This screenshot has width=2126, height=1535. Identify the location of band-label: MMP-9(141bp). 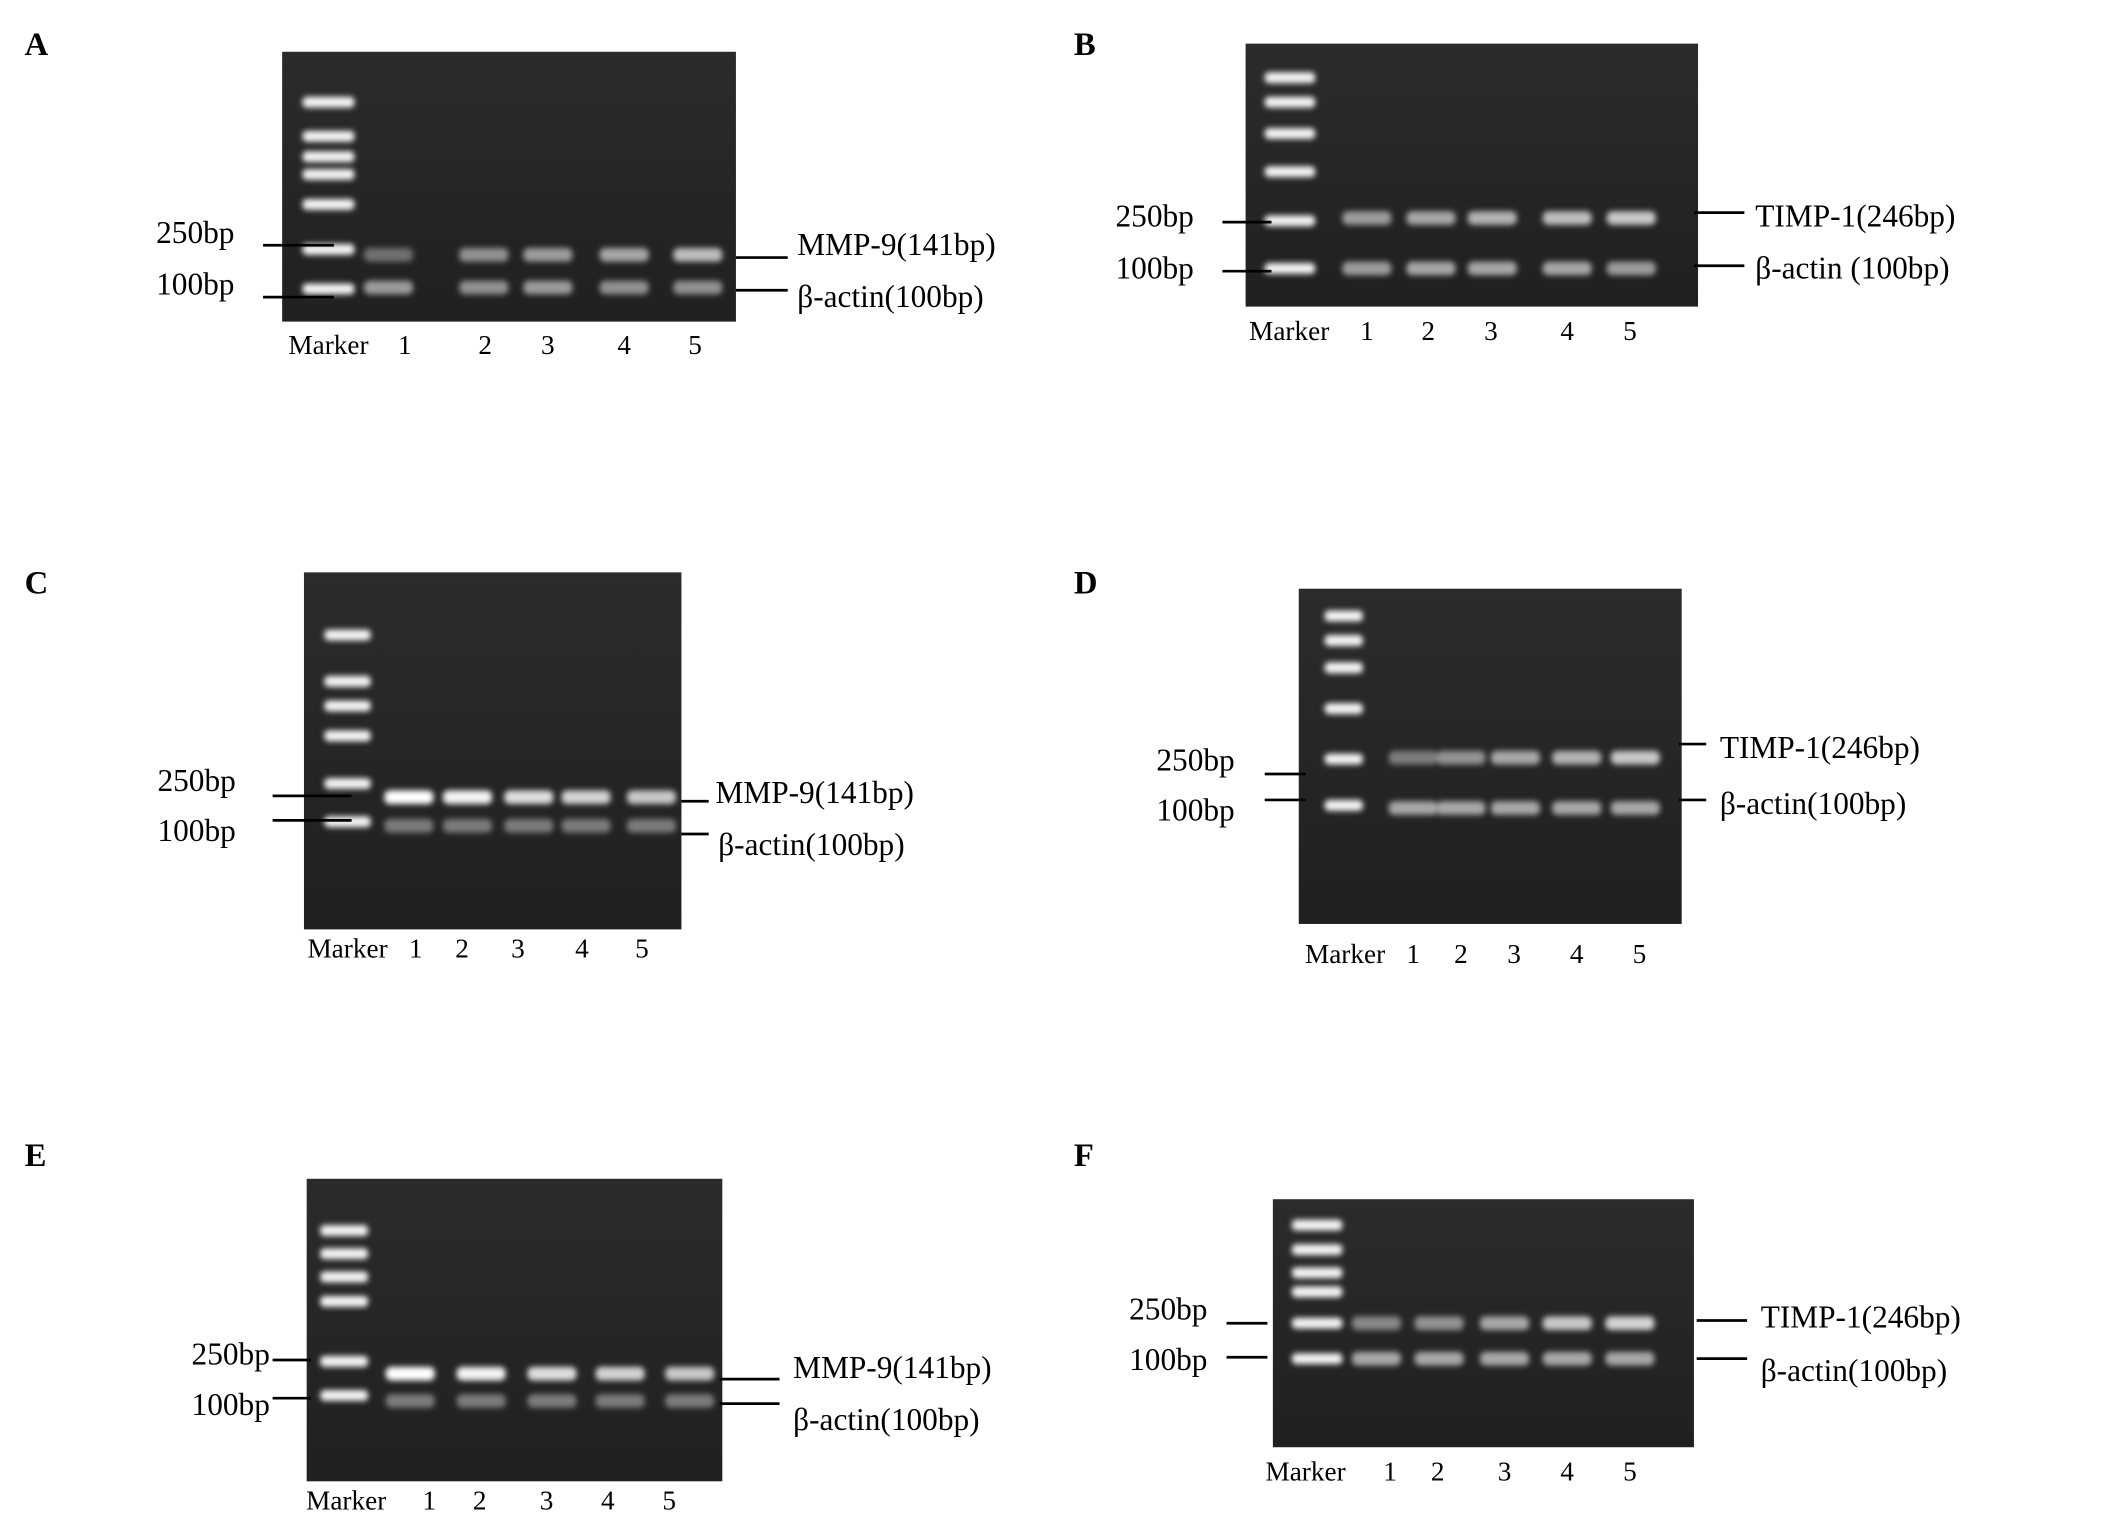
(896, 244).